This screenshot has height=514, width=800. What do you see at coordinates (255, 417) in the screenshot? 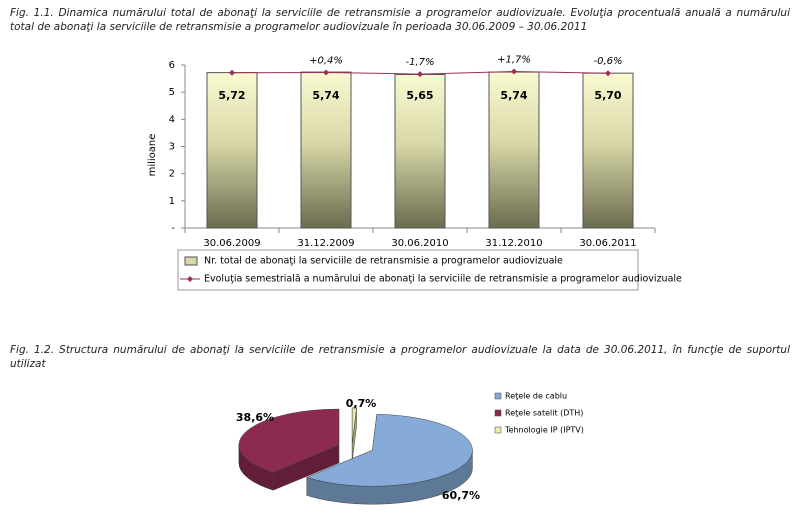
I see `pie-value-label: 38,6%` at bounding box center [255, 417].